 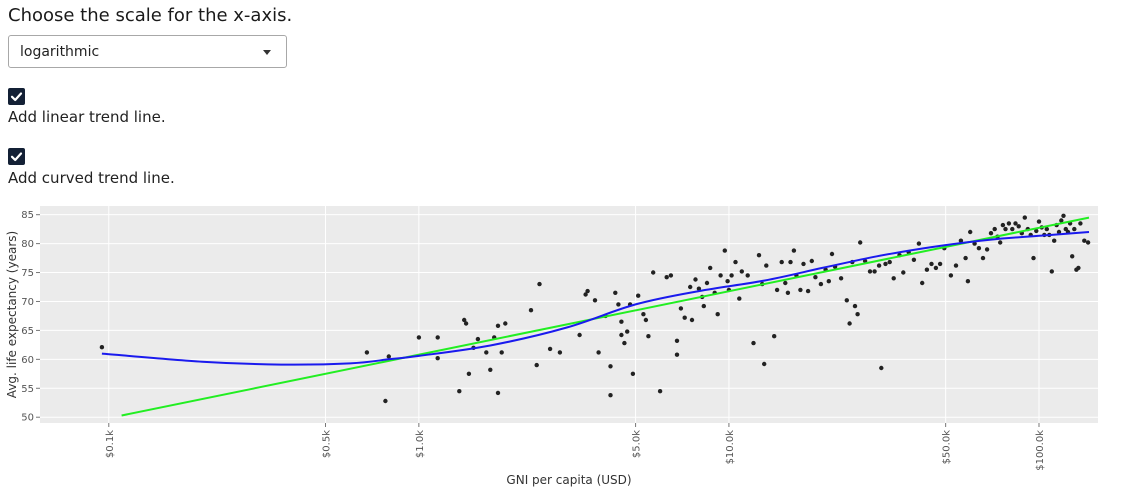 What do you see at coordinates (110, 444) in the screenshot?
I see `x-tick-label: $0.1k` at bounding box center [110, 444].